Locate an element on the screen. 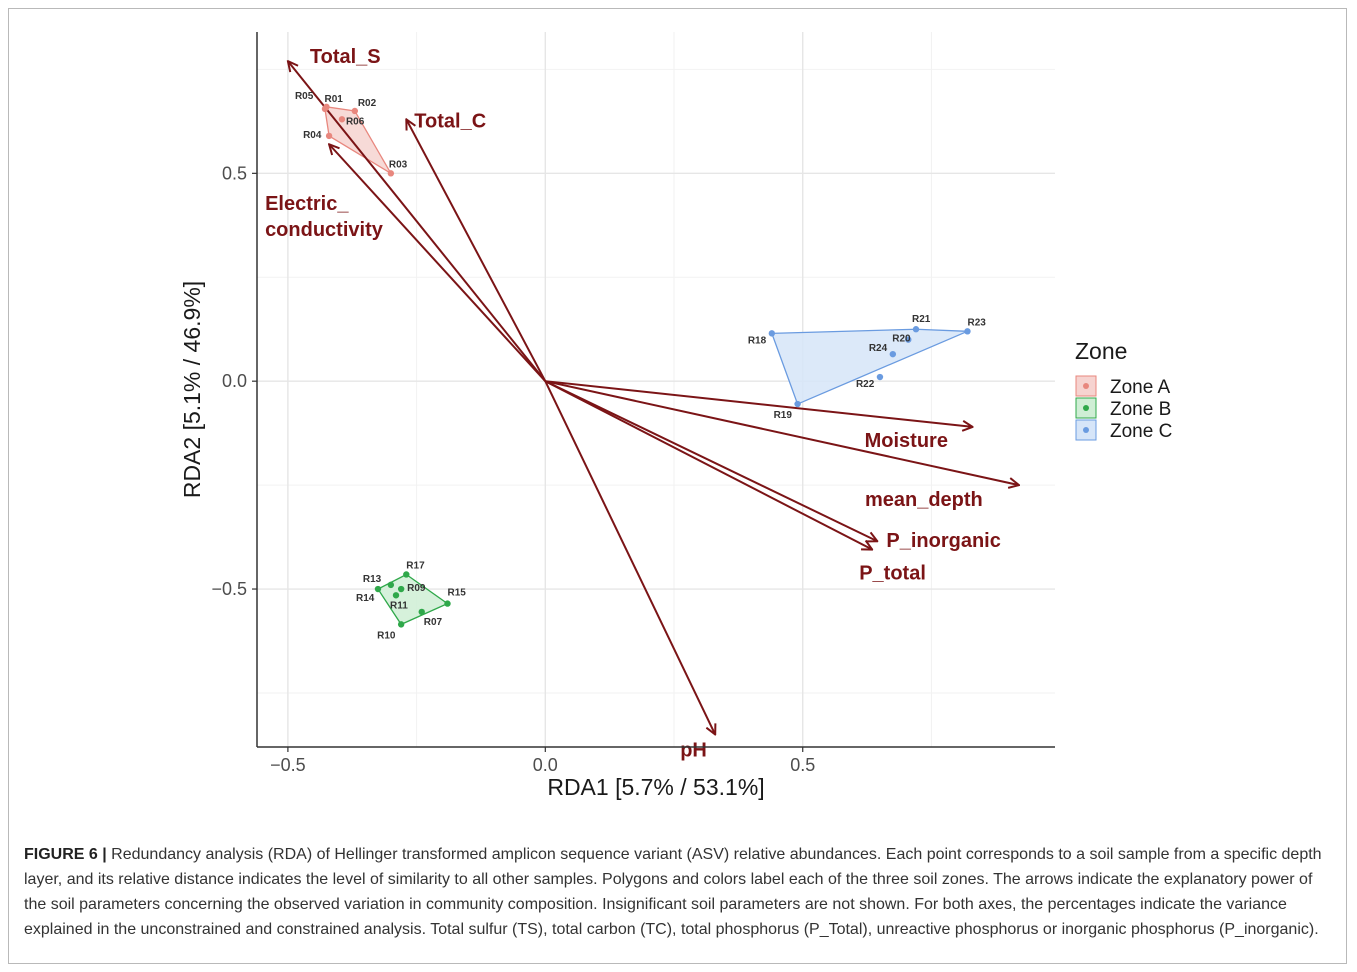  x-tick-label: 0.0 is located at coordinates (545, 765).